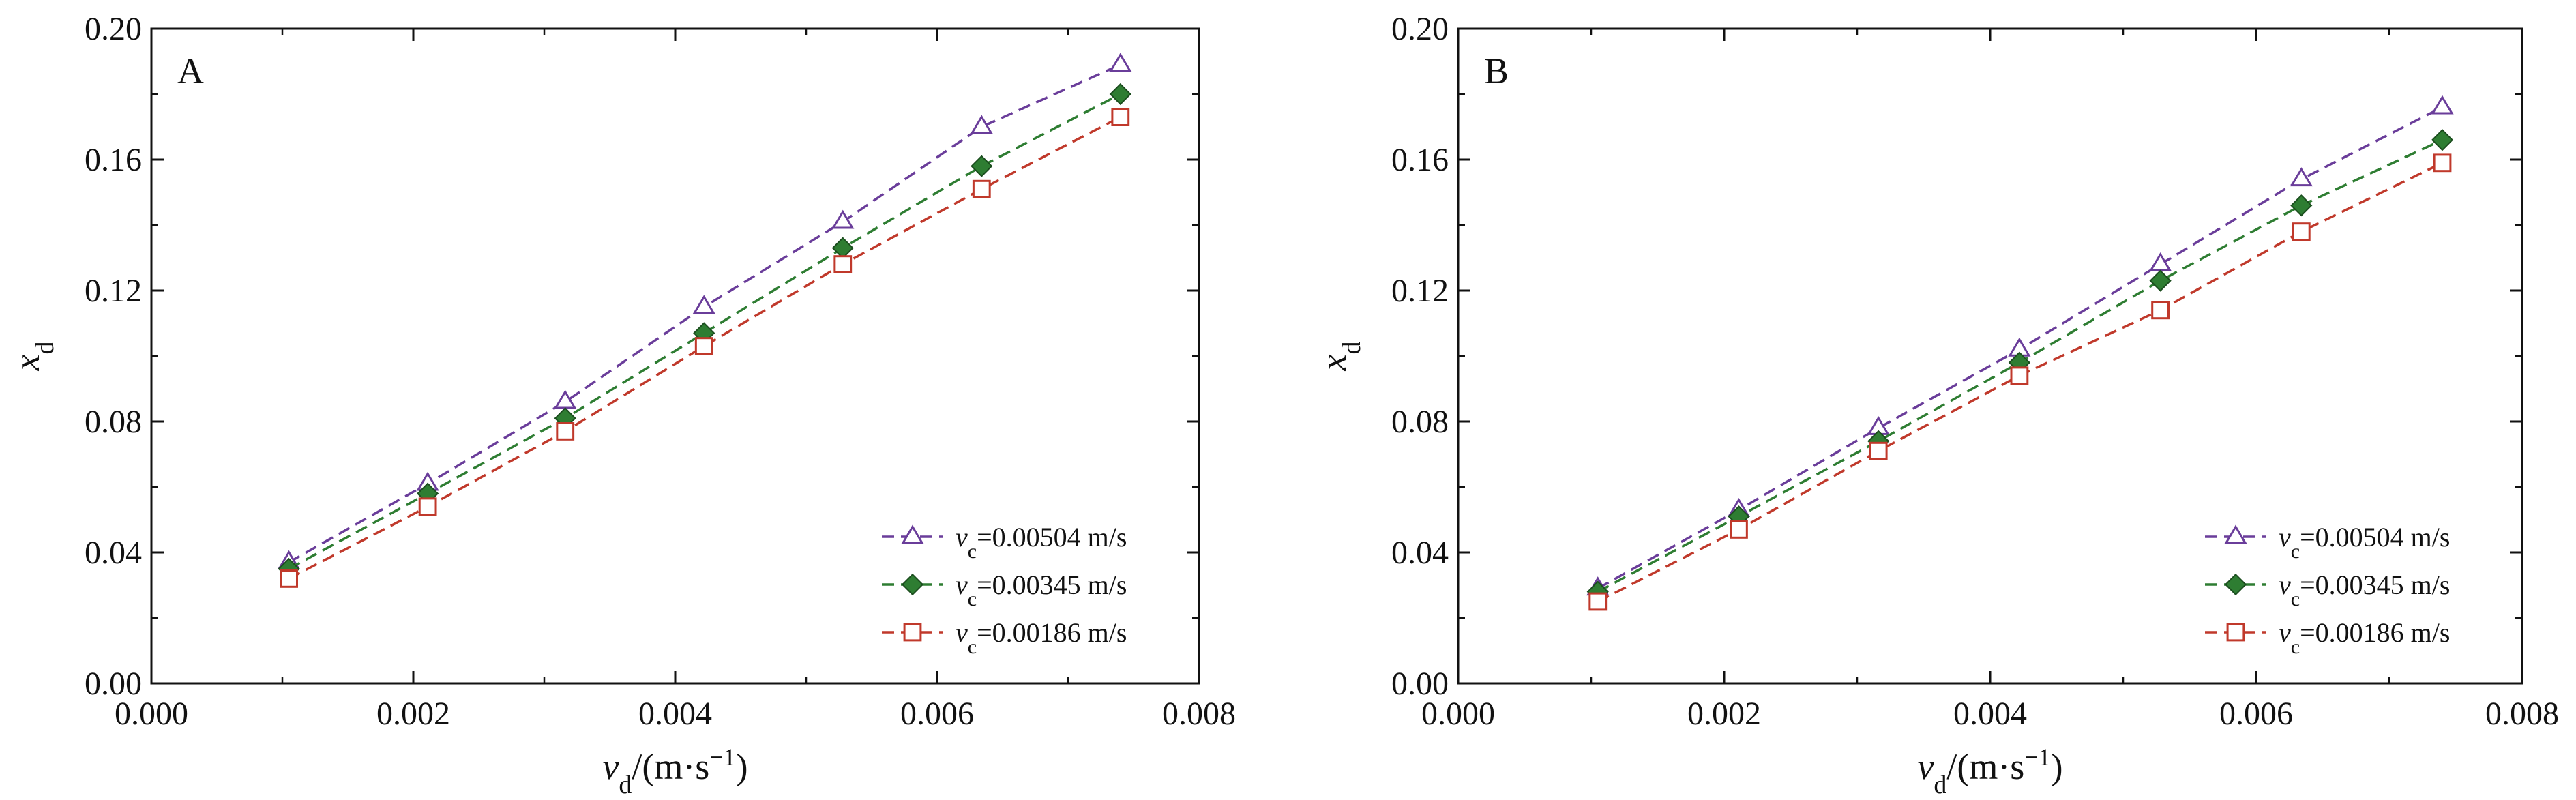  What do you see at coordinates (1420, 553) in the screenshot?
I see `y-tick-label: 0.04` at bounding box center [1420, 553].